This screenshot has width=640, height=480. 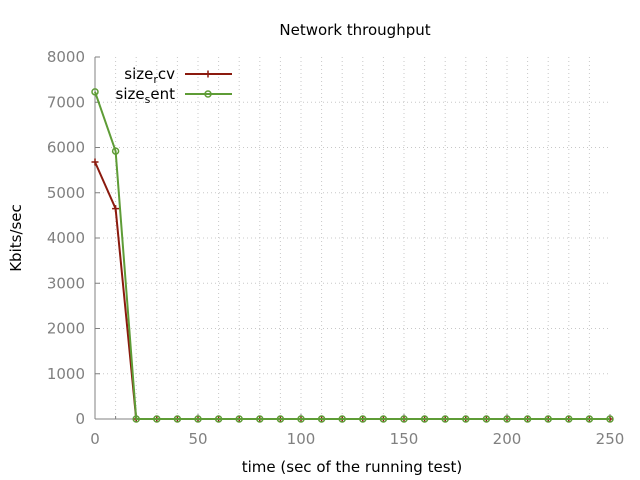 What do you see at coordinates (149, 75) in the screenshot?
I see `legend-label: sizercv` at bounding box center [149, 75].